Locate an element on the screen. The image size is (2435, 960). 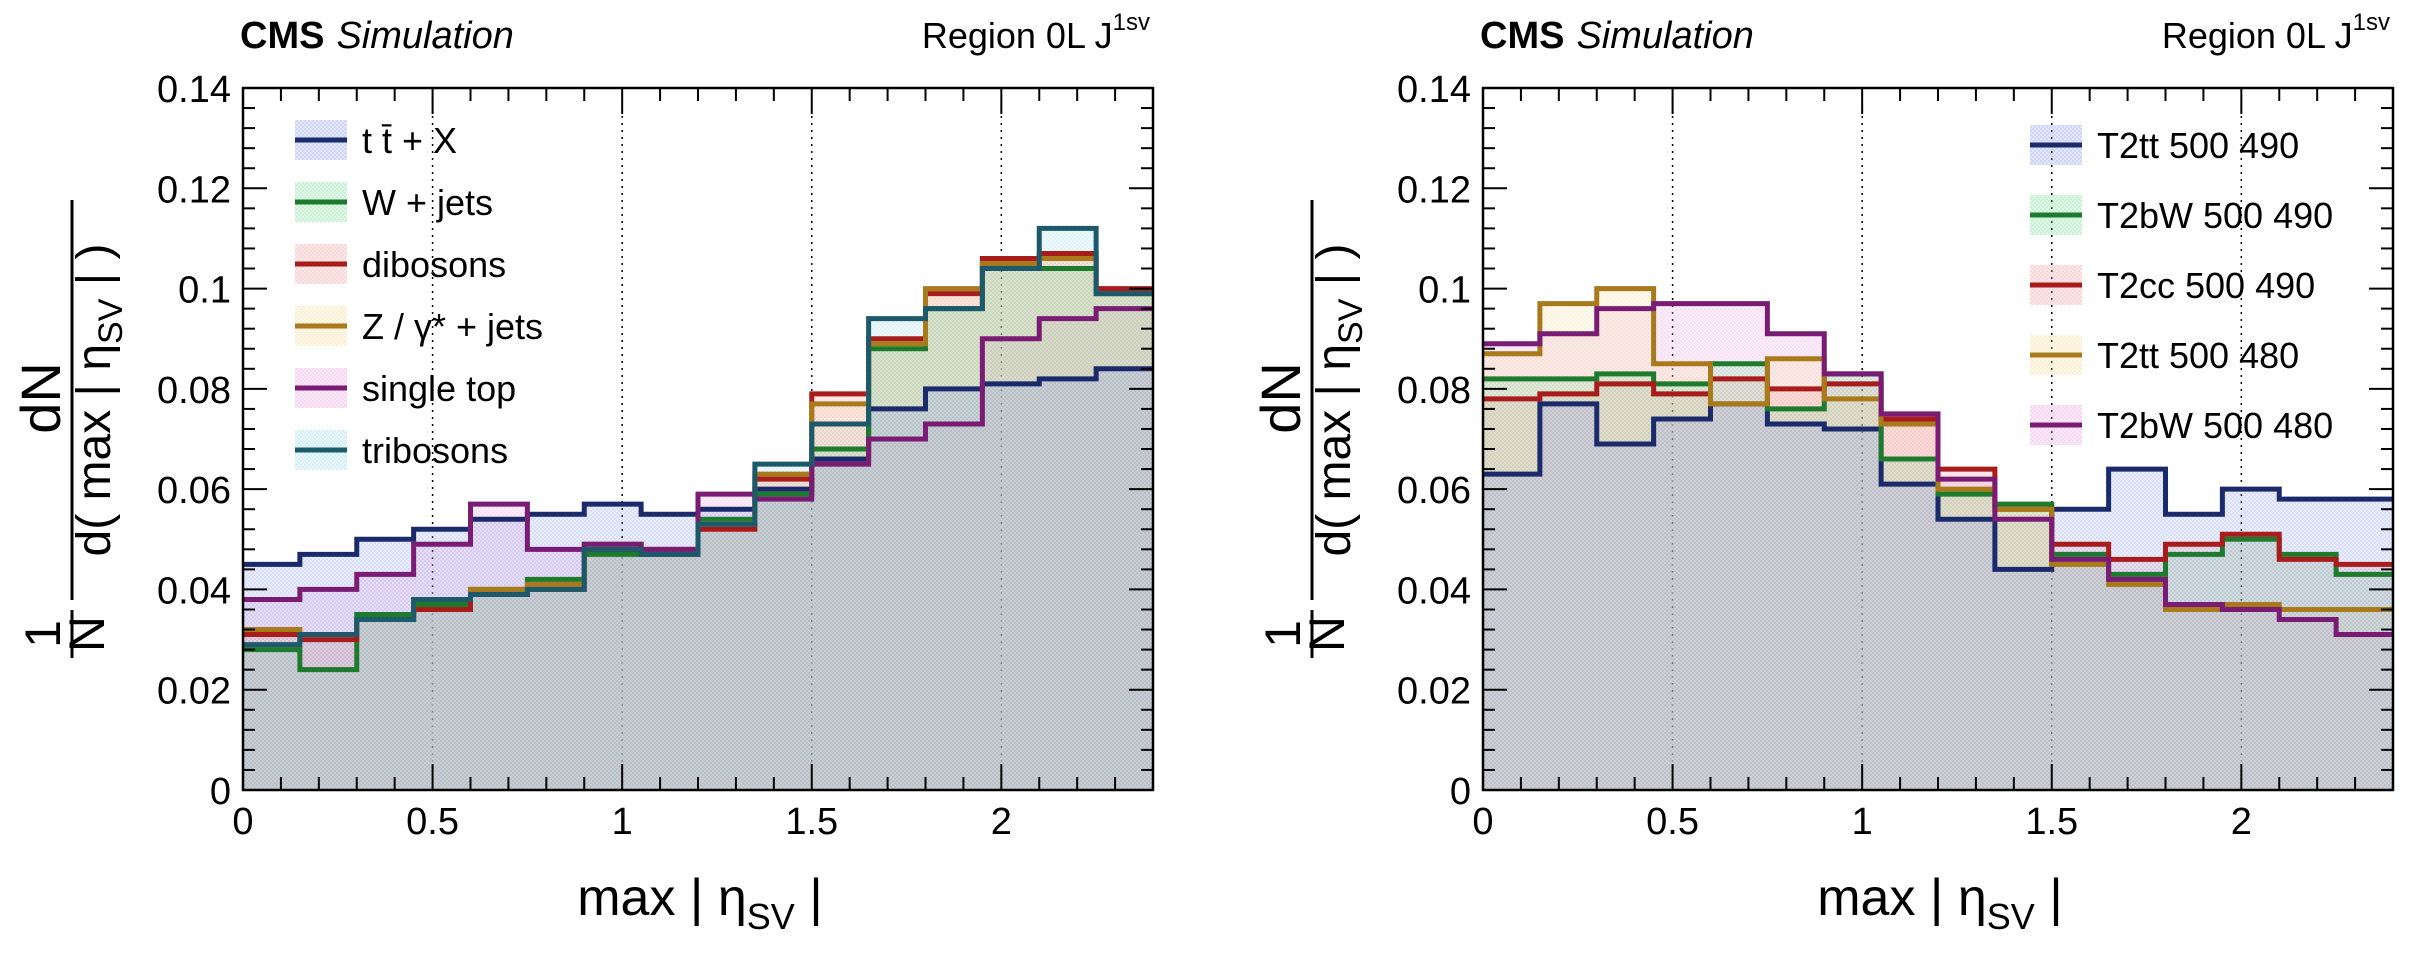
legend-item-t2bw-500-490: T2bW 500 490 is located at coordinates (2181, 215).